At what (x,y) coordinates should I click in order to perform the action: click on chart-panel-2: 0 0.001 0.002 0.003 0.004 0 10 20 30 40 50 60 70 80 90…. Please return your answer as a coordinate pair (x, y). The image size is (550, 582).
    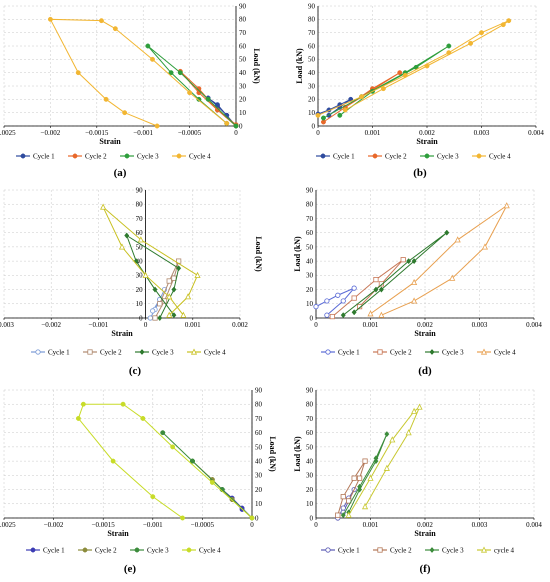
    Looking at the image, I should click on (419, 90).